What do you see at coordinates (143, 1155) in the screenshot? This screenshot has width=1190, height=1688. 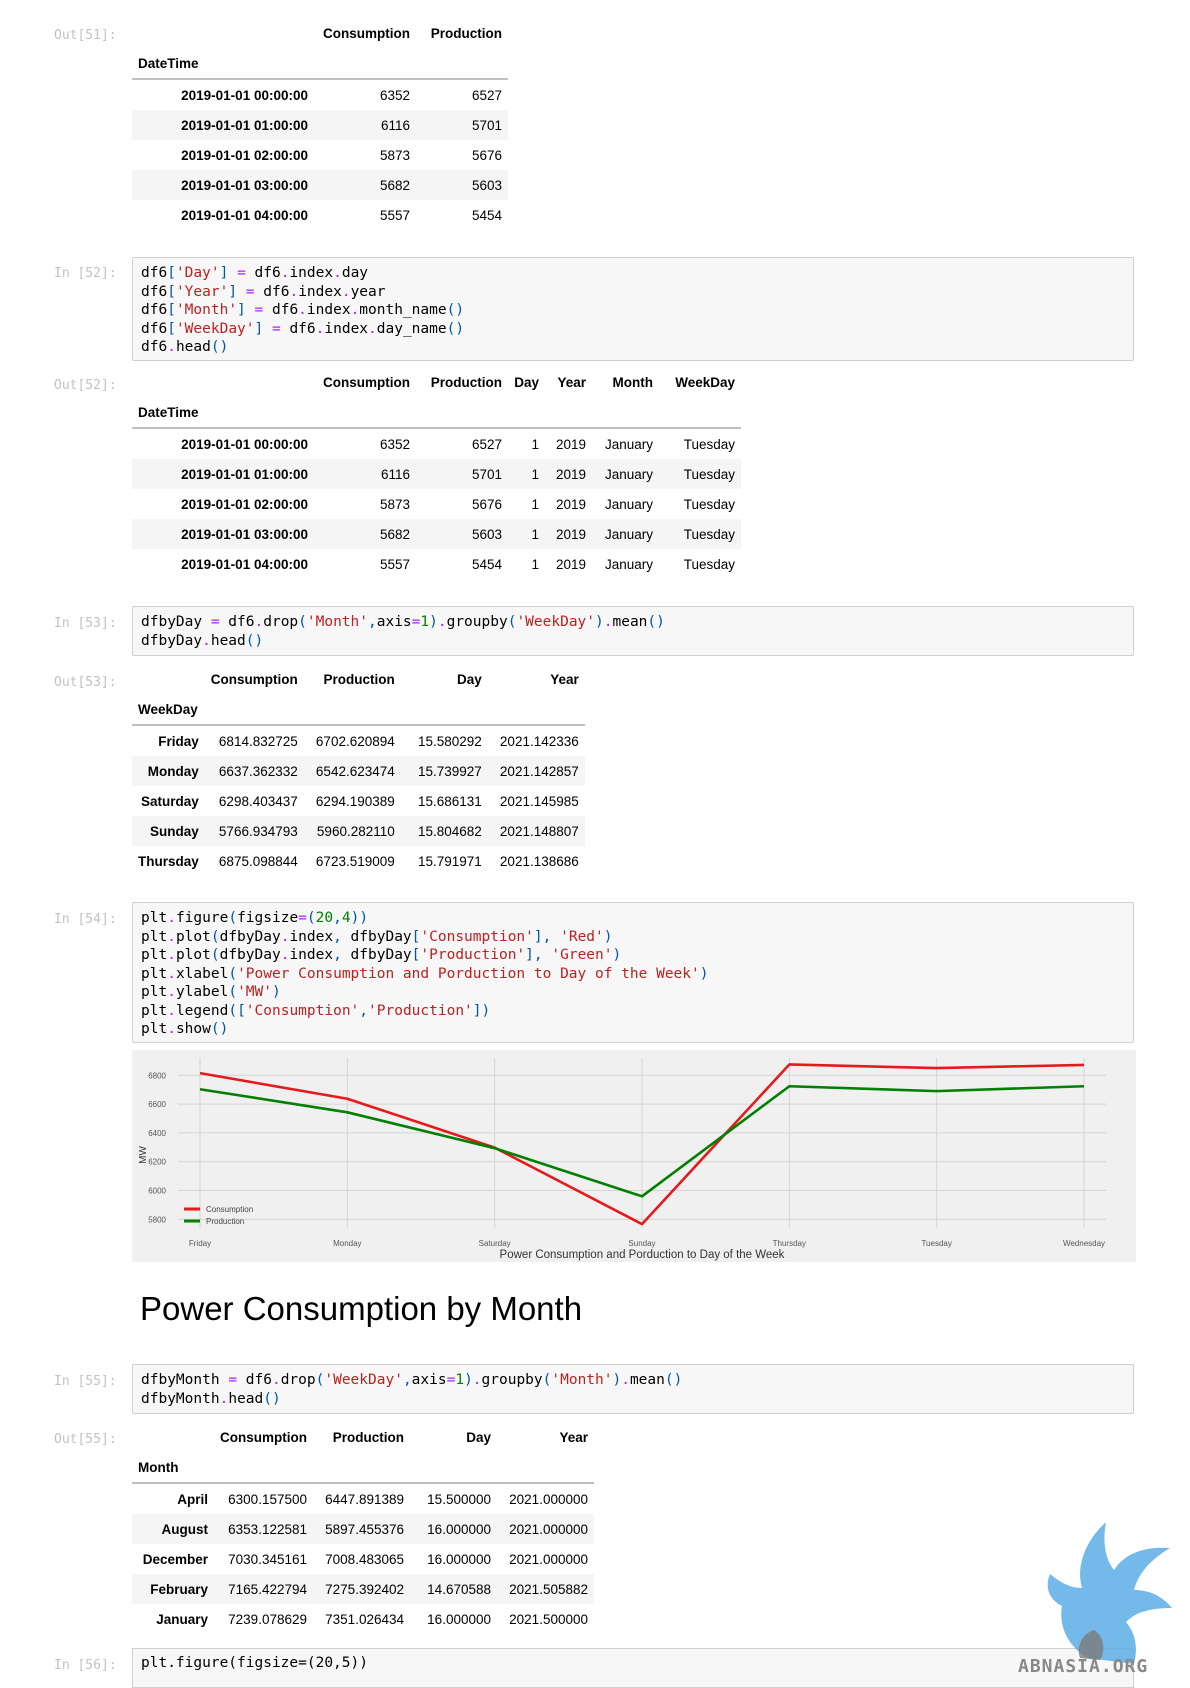 I see `y-axis-label: MW` at bounding box center [143, 1155].